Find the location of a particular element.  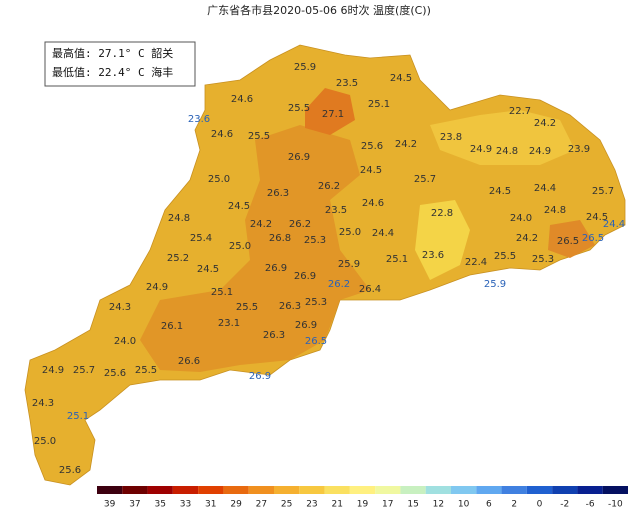

colorbar-label: 15 is located at coordinates (412, 505).